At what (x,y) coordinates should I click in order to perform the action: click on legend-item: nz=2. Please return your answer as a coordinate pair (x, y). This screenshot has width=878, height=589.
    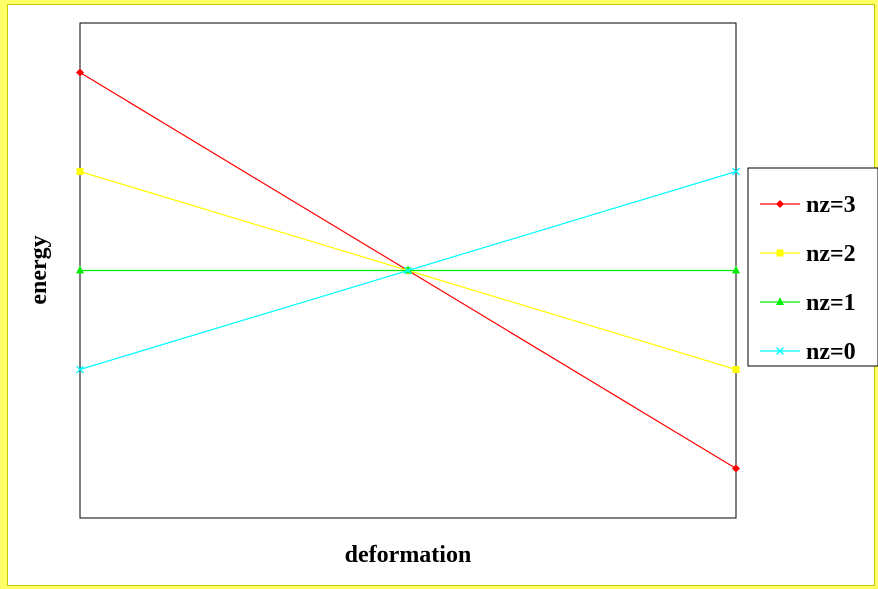
    Looking at the image, I should click on (808, 254).